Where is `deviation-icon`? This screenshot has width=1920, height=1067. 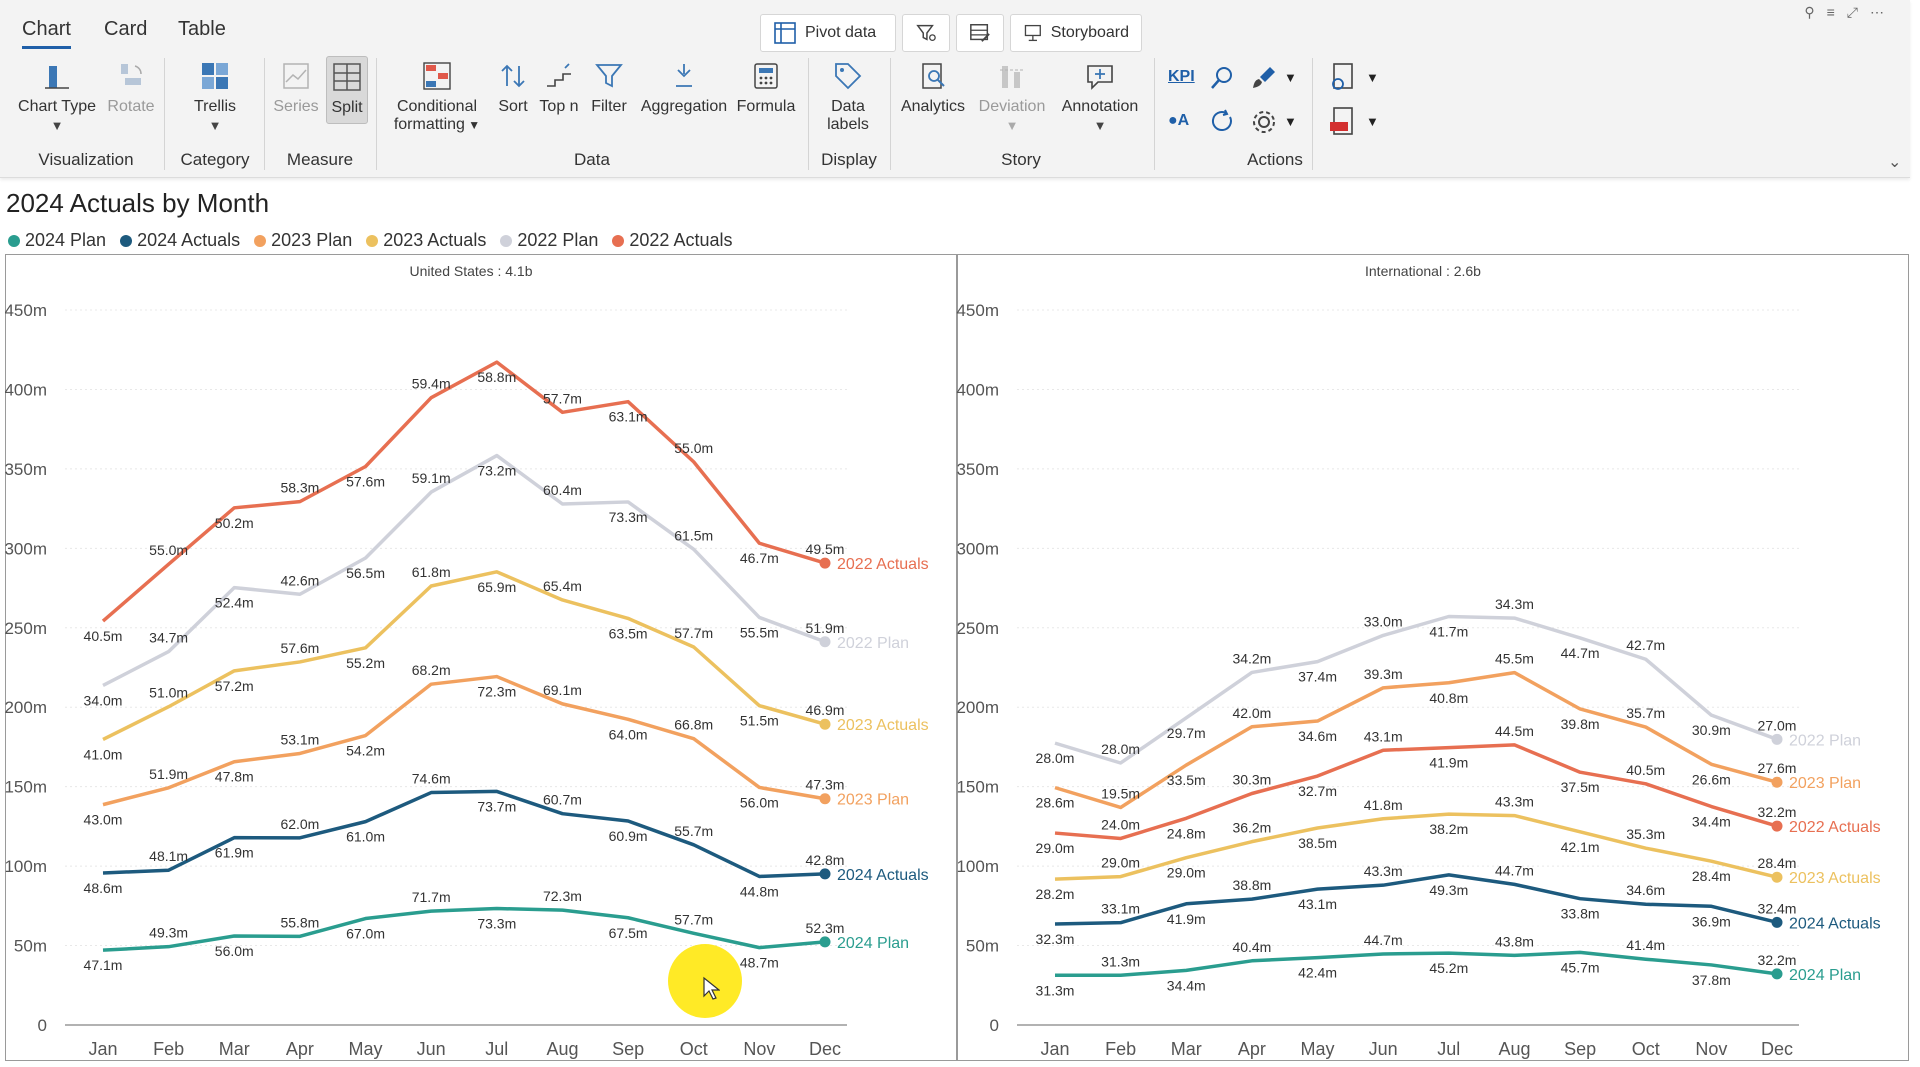
deviation-icon is located at coordinates (1012, 77).